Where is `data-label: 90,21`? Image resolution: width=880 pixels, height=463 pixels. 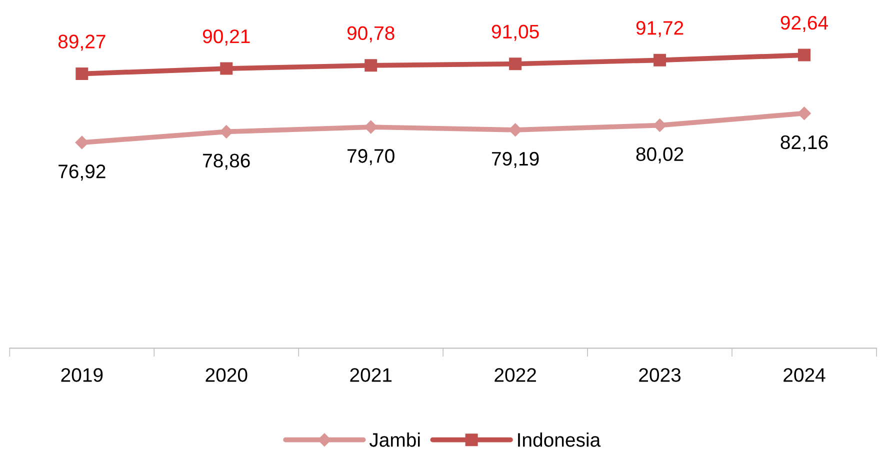
data-label: 90,21 is located at coordinates (226, 37).